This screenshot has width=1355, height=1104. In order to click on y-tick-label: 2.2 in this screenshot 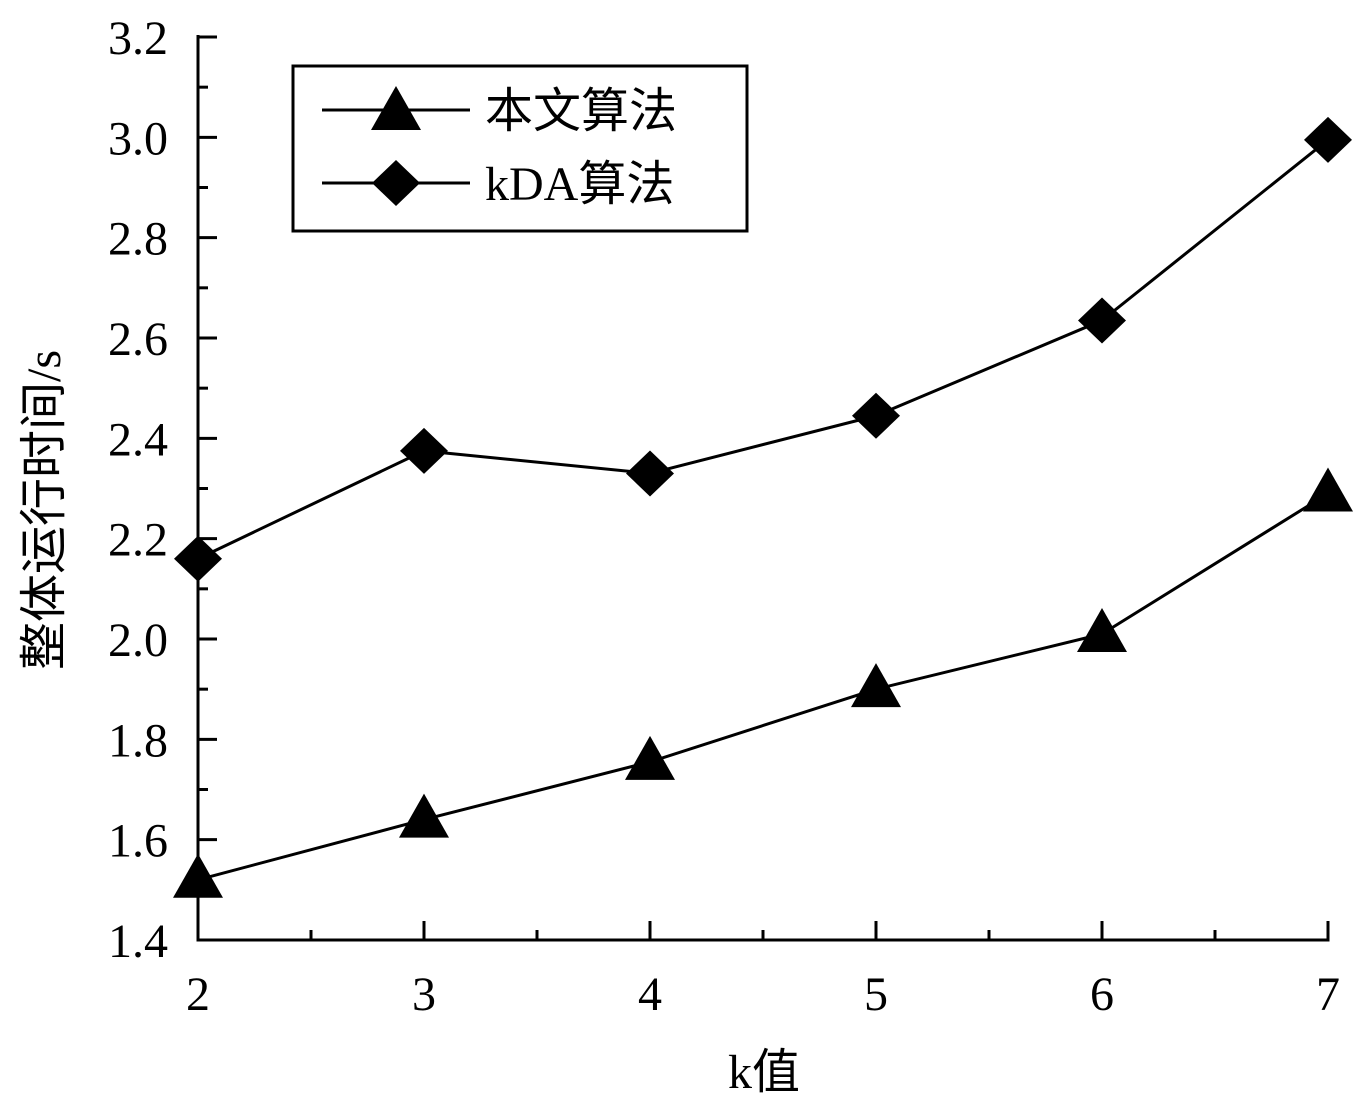, I will do `click(138, 540)`.